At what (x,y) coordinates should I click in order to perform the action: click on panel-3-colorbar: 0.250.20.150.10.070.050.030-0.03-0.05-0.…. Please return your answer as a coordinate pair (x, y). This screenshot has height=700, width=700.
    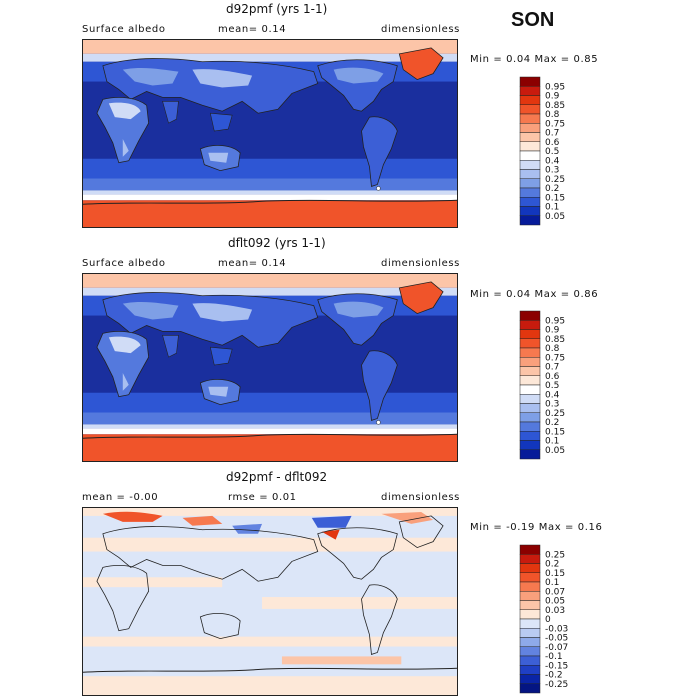
    Looking at the image, I should click on (543, 619).